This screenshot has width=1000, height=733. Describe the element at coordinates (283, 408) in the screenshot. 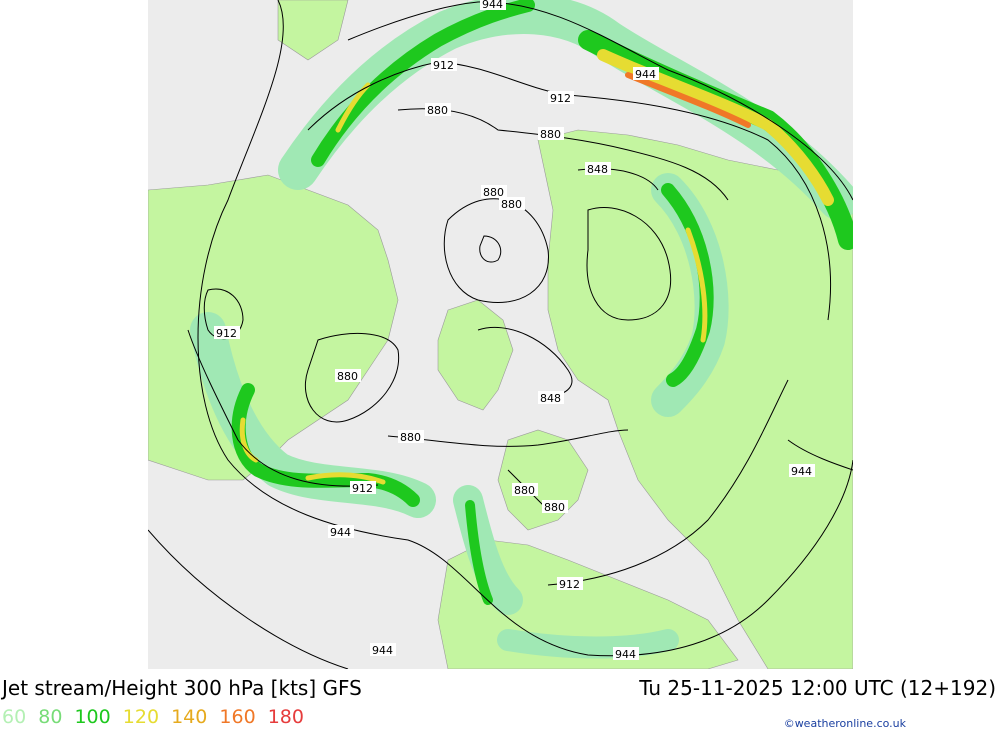

I see `contour-912-west` at that location.